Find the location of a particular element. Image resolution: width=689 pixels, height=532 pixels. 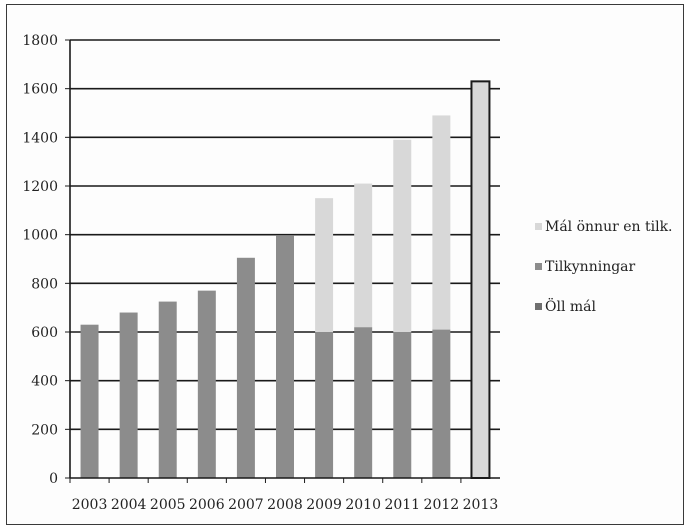

x-tick-label: 2010 is located at coordinates (363, 505).